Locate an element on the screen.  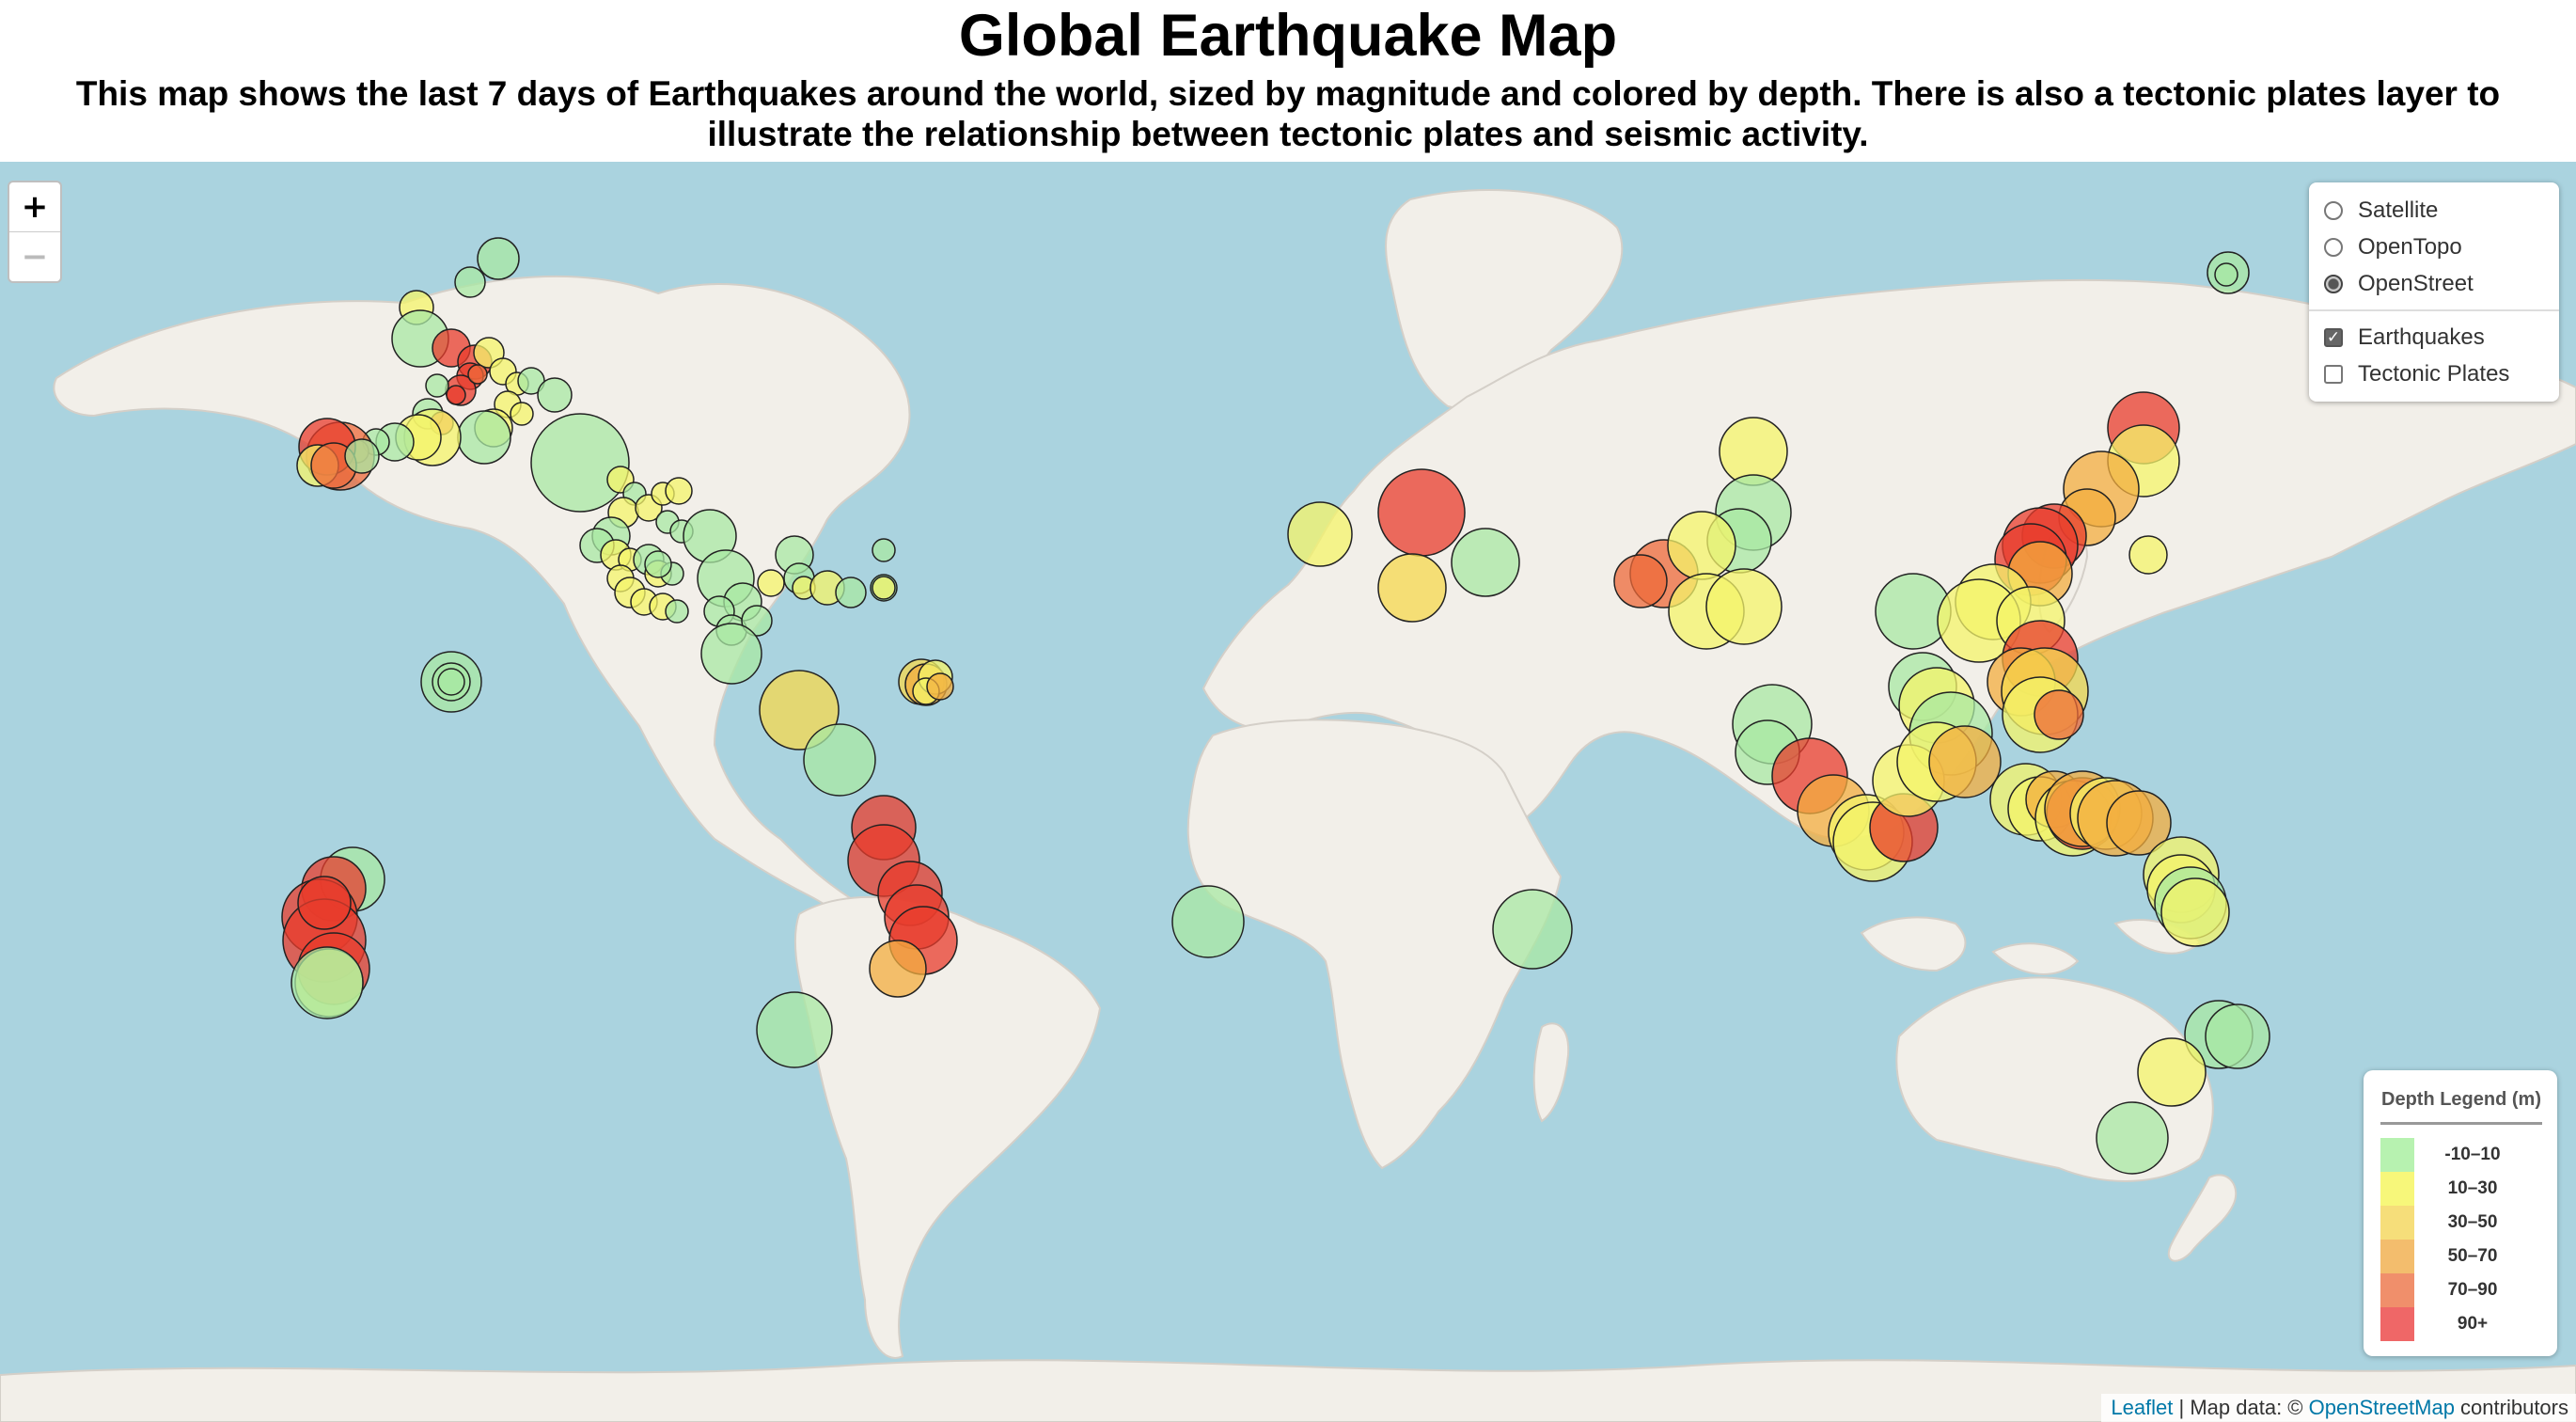
legend-item: 50–70 is located at coordinates (2461, 1256).